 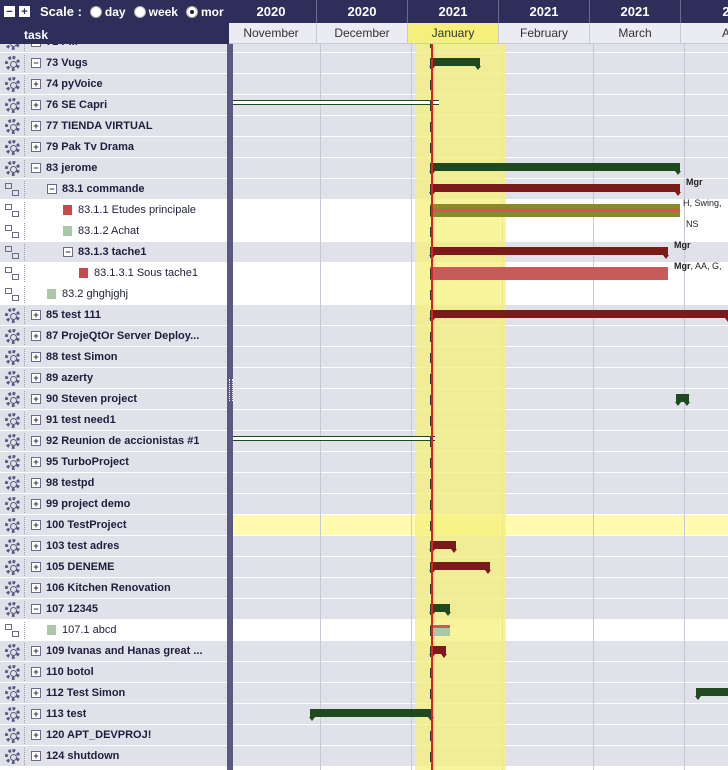 What do you see at coordinates (114, 504) in the screenshot?
I see `project-row: +99 project demo` at bounding box center [114, 504].